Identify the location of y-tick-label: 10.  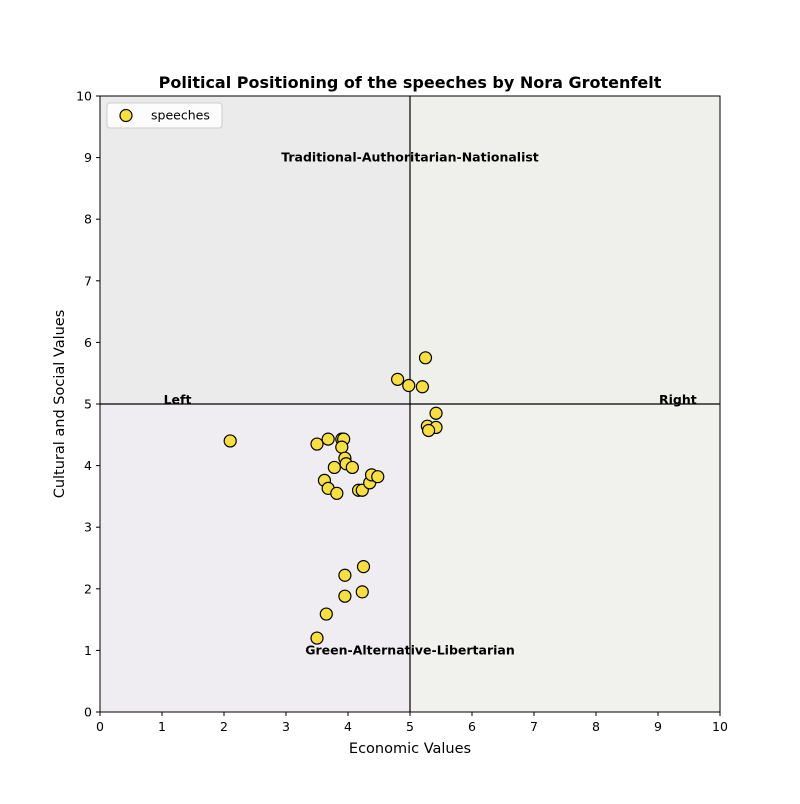
(84, 96).